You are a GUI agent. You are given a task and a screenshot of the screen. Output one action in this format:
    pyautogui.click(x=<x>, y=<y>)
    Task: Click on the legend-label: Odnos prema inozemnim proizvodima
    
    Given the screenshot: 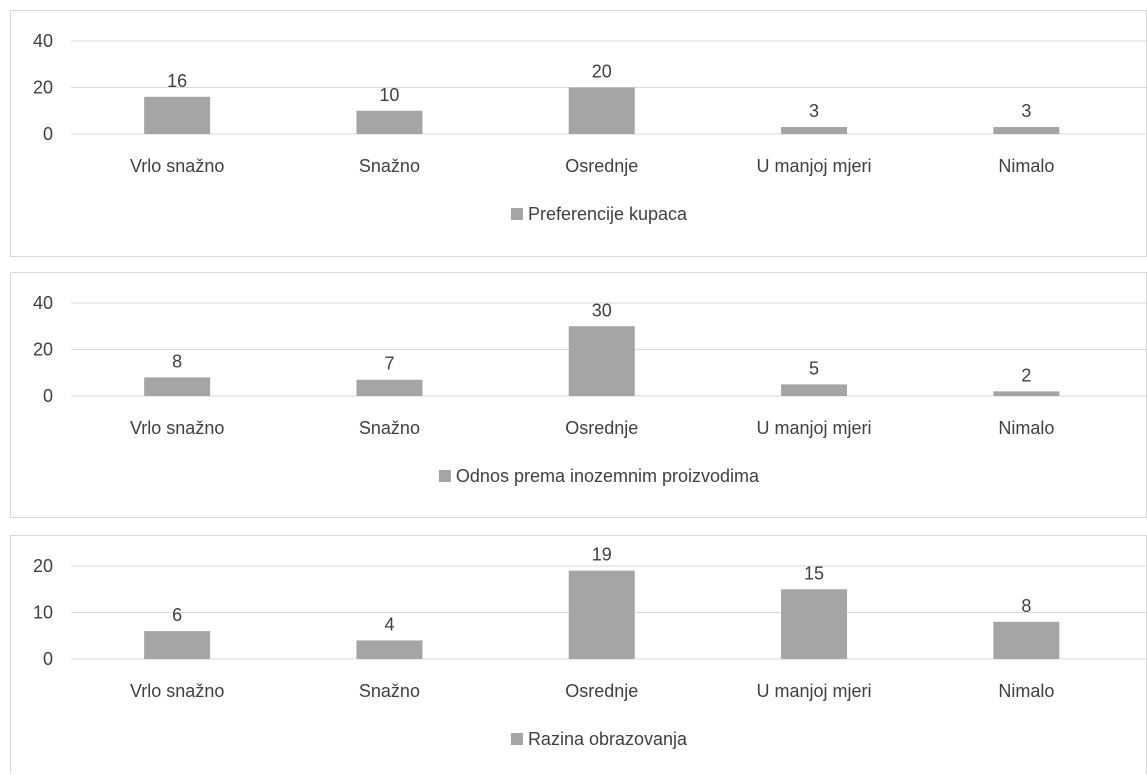 What is the action you would take?
    pyautogui.click(x=608, y=476)
    